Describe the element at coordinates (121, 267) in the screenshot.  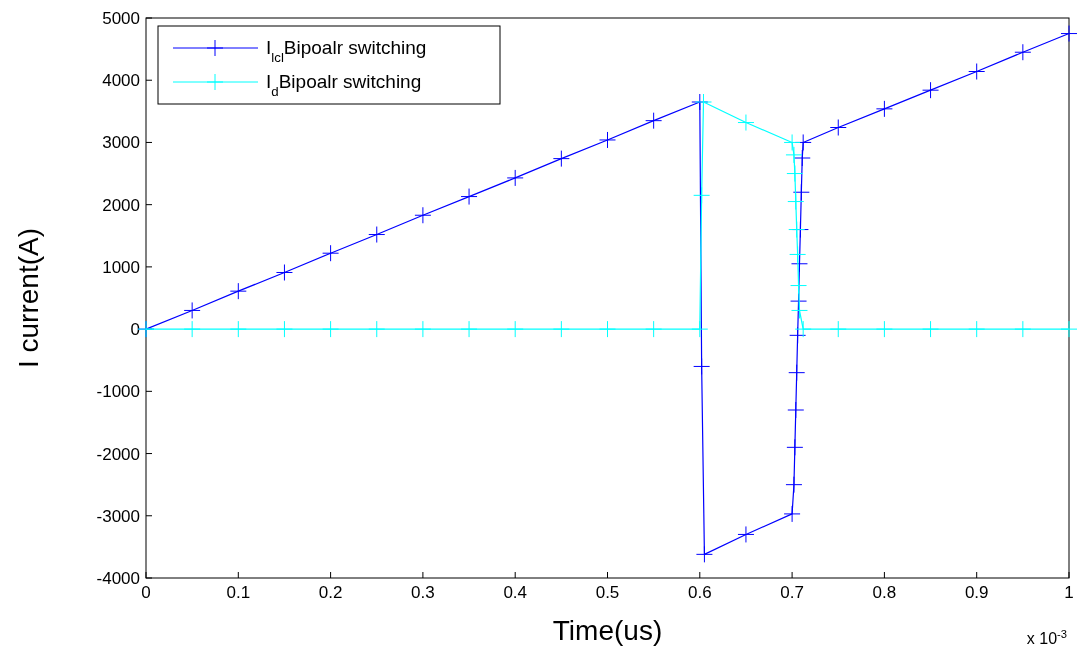
I see `y-tick-label: 1000` at that location.